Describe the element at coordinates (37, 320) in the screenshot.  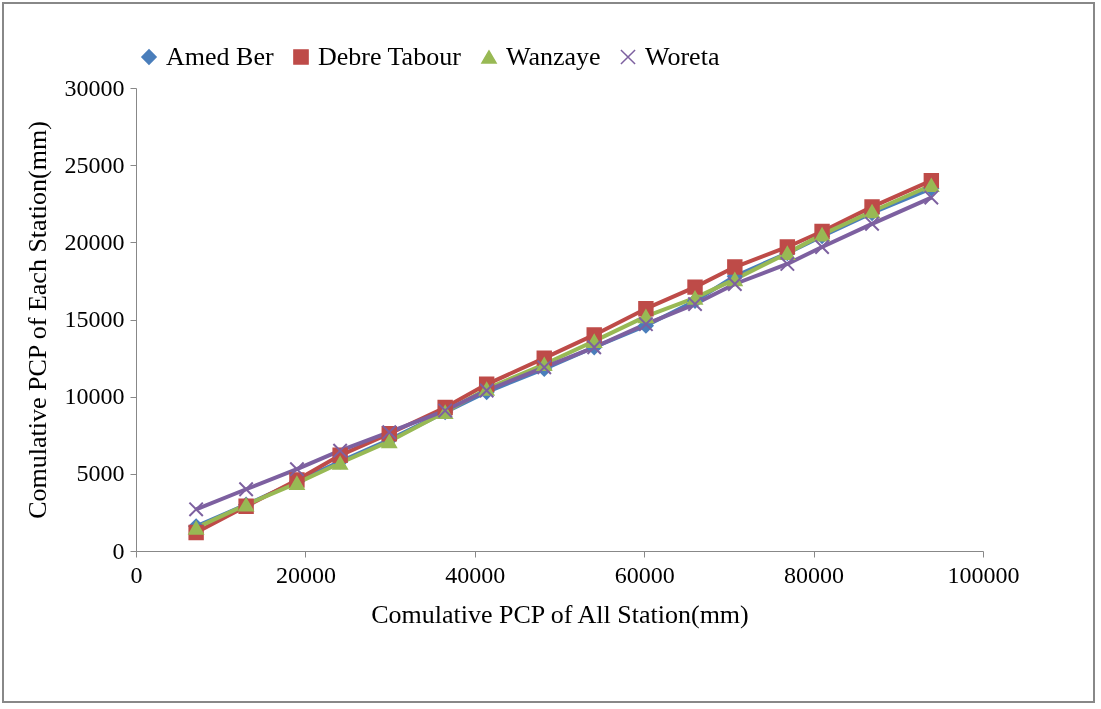
I see `y-axis-title: Comulative PCP of Each Station(mm)` at that location.